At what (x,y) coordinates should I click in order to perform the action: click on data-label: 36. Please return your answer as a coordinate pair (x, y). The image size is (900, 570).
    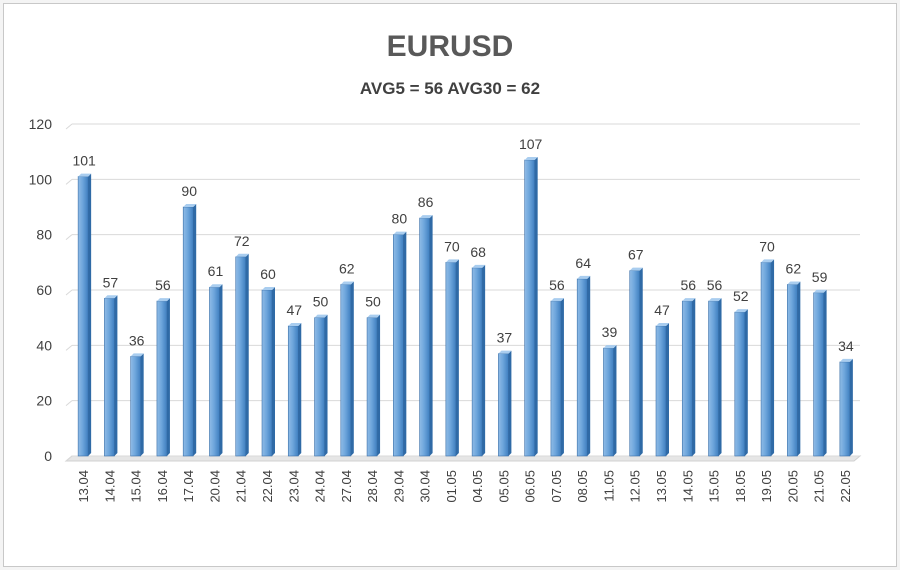
    Looking at the image, I should click on (137, 340).